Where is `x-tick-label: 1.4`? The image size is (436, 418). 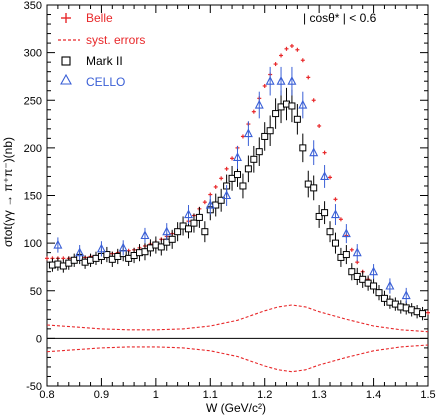 x-tick-label: 1.4 is located at coordinates (373, 395).